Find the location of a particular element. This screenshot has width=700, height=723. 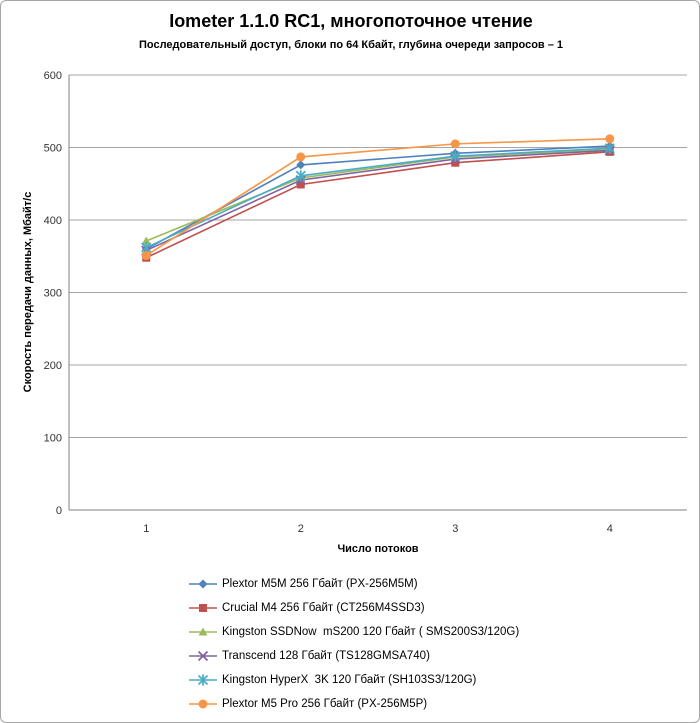

legend-marker-star-icon is located at coordinates (203, 680).